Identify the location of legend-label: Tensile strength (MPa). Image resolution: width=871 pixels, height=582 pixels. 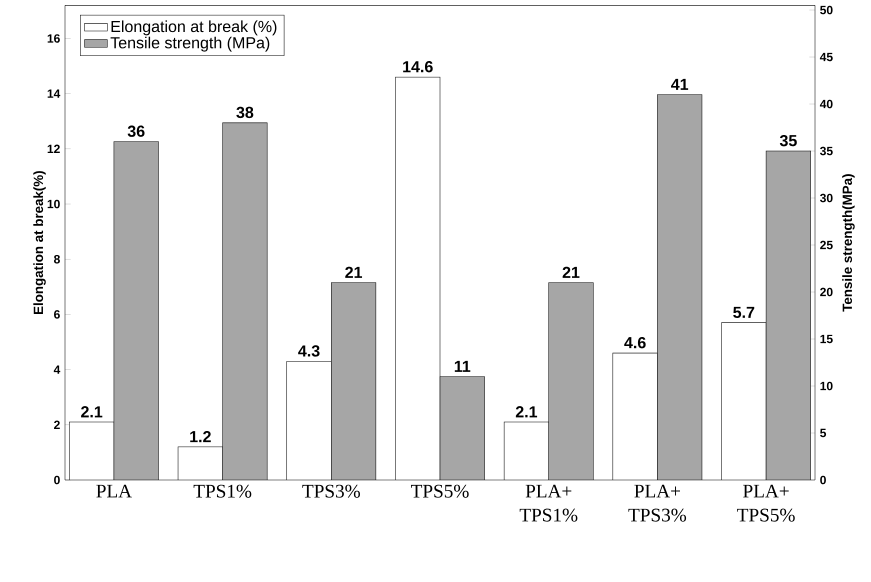
(190, 44).